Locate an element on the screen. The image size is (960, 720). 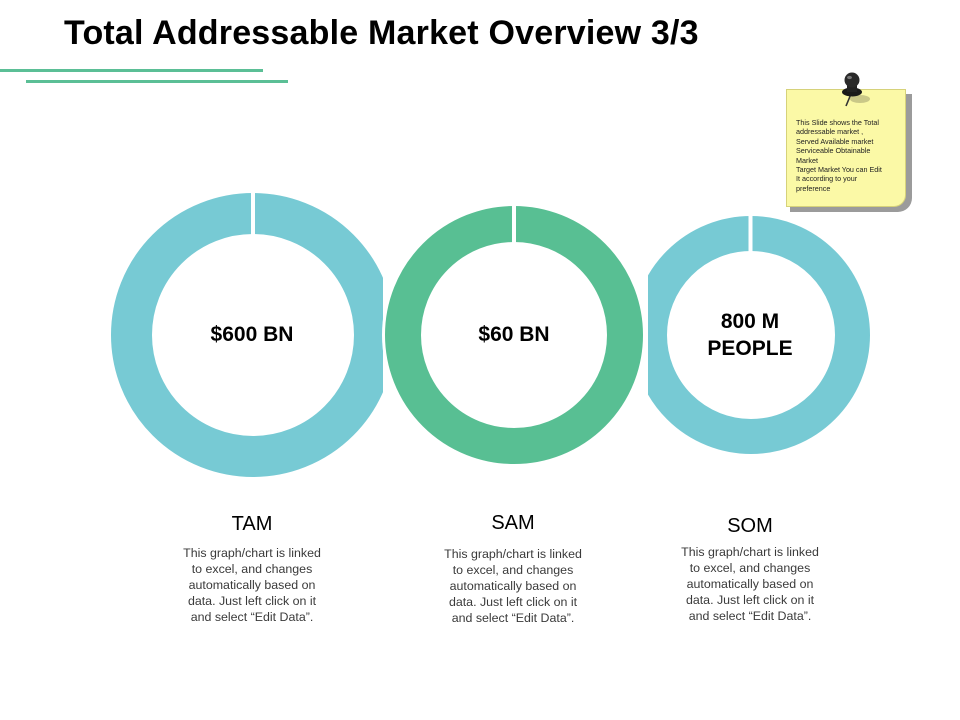
som-value: 800 M PEOPLE is located at coordinates (750, 335).